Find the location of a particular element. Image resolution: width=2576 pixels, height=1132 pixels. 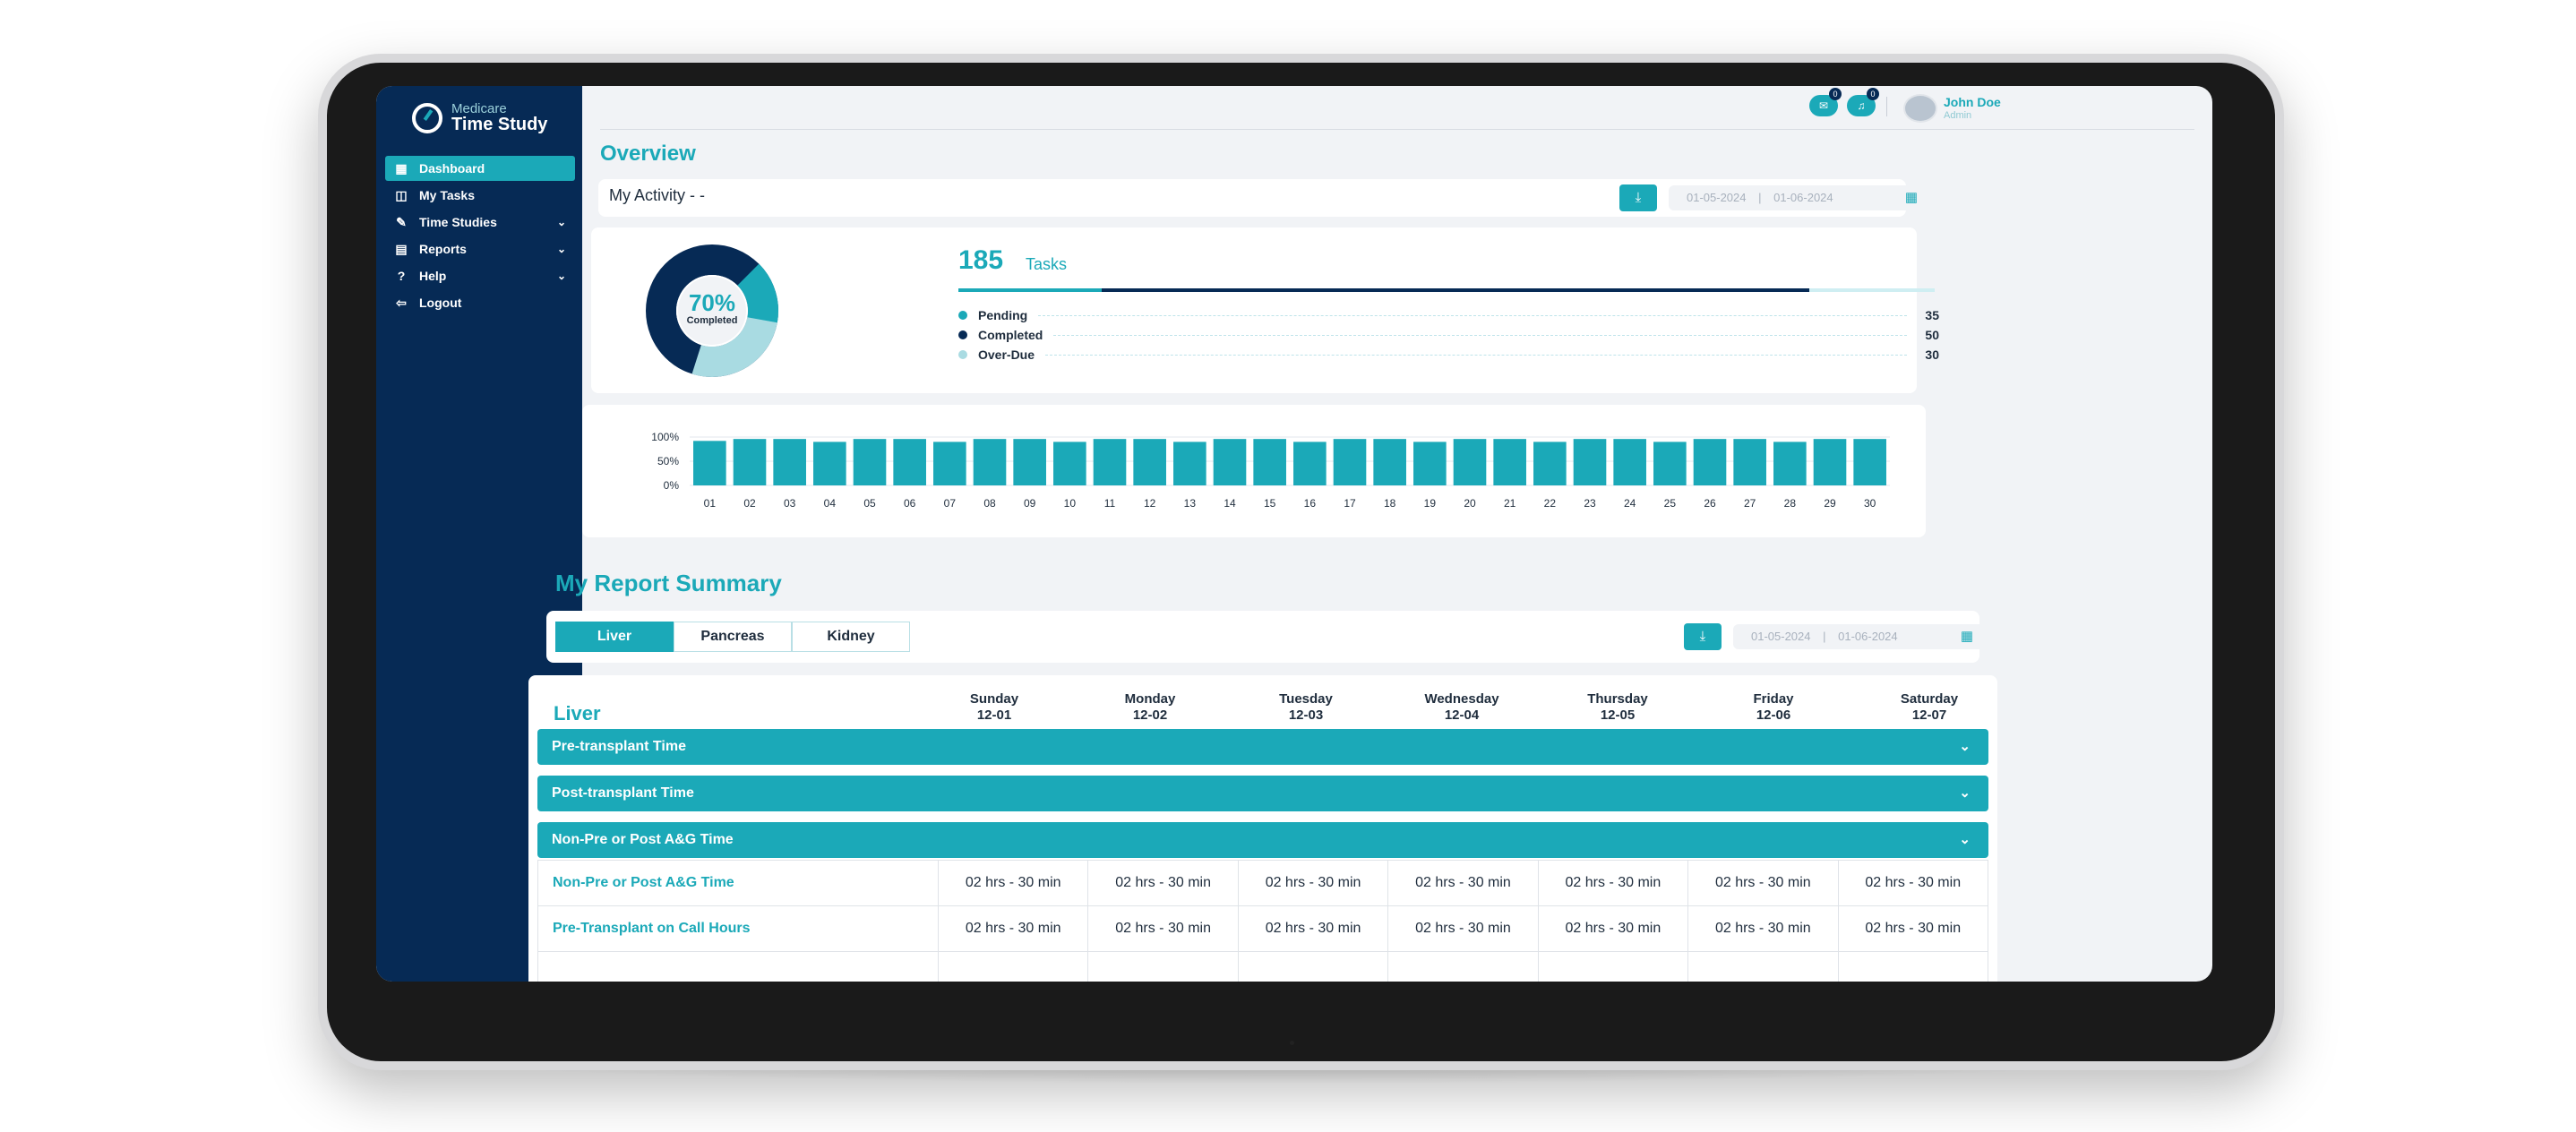

legend-dot is located at coordinates (962, 354).